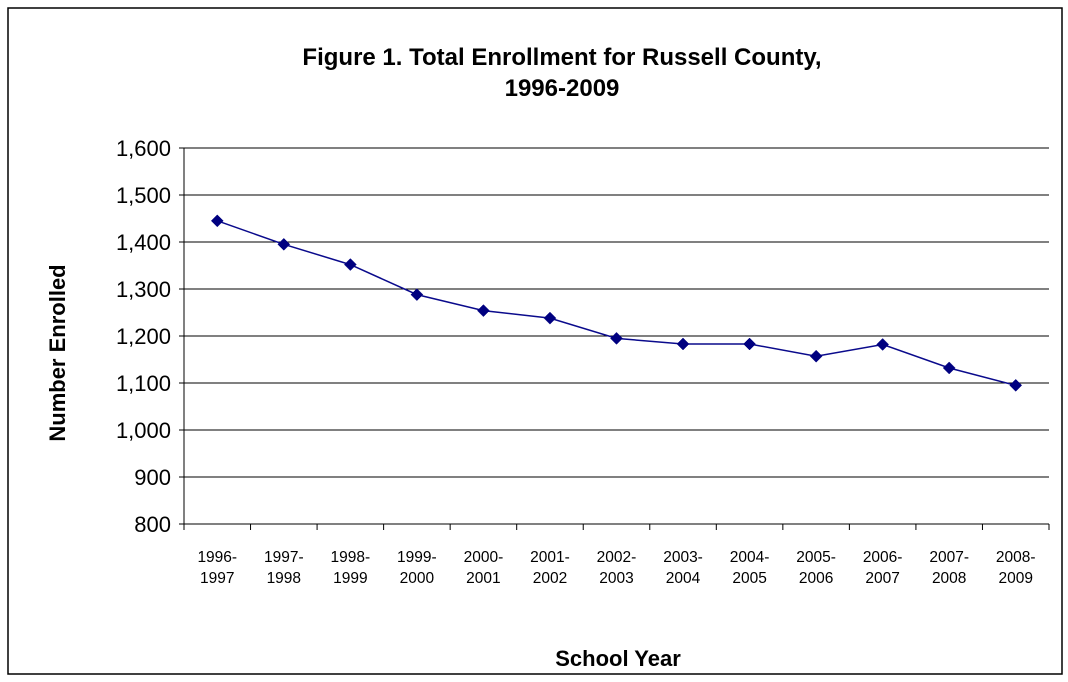  Describe the element at coordinates (1016, 568) in the screenshot. I see `x-tick-label: 2008-2009` at that location.